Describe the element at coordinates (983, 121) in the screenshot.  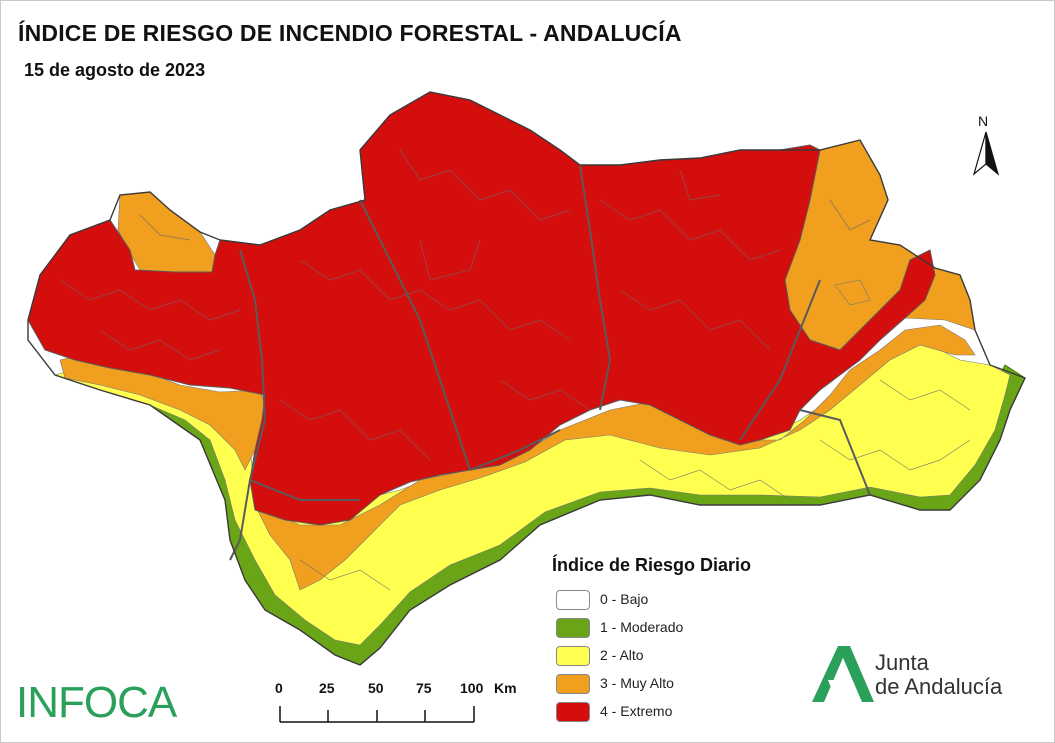
I see `north-label: N` at that location.